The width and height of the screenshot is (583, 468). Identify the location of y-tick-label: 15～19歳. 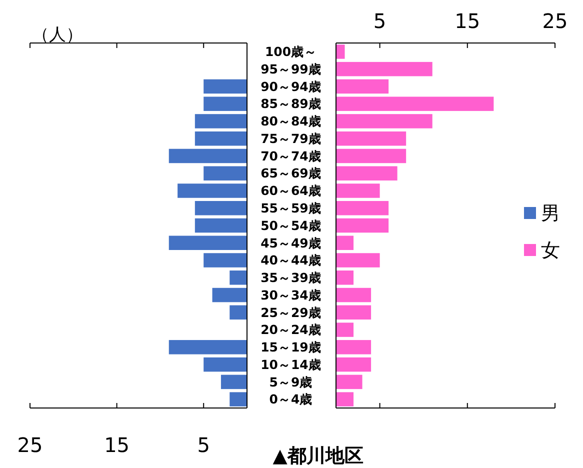
(291, 347).